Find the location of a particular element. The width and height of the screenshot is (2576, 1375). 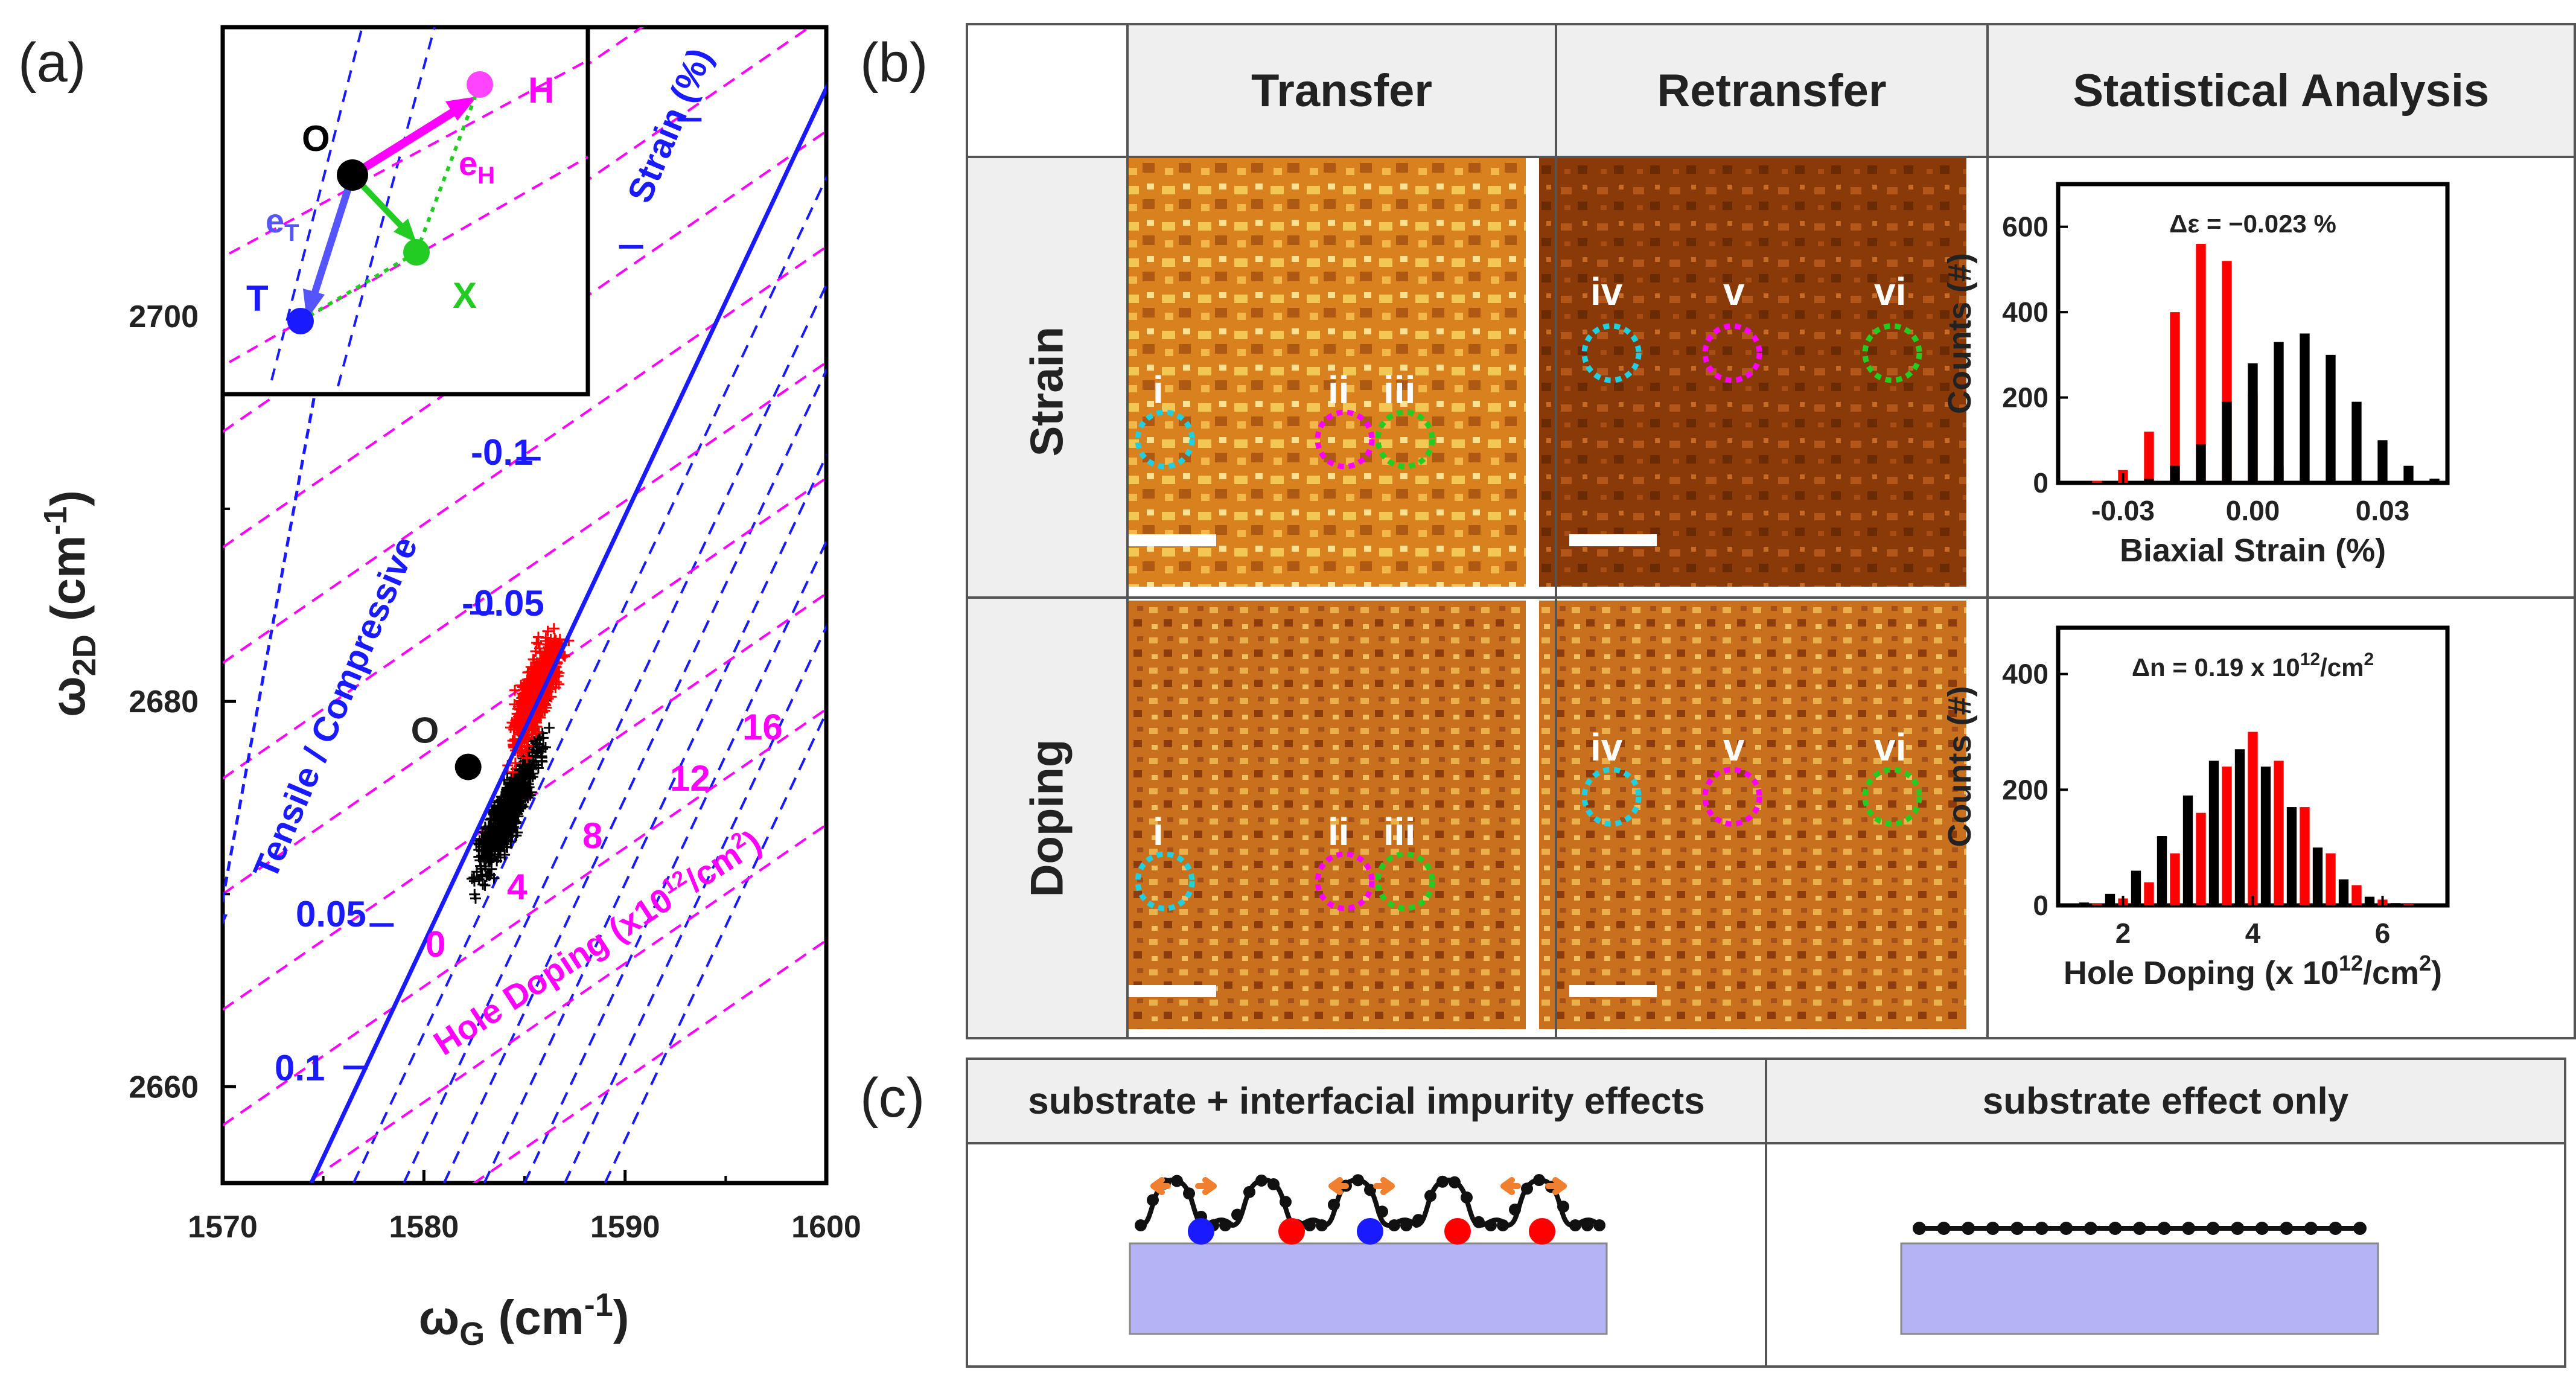

panel-label-b: (b) is located at coordinates (894, 63).